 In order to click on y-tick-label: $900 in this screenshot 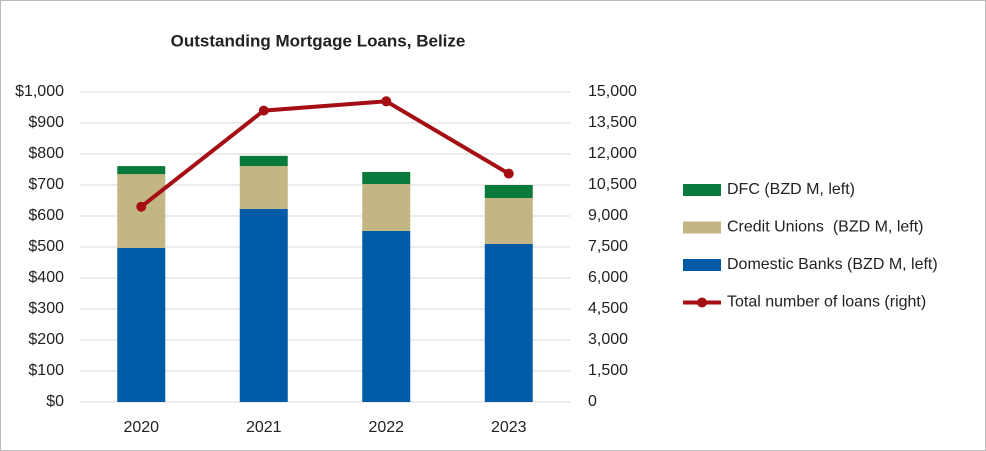, I will do `click(46, 122)`.